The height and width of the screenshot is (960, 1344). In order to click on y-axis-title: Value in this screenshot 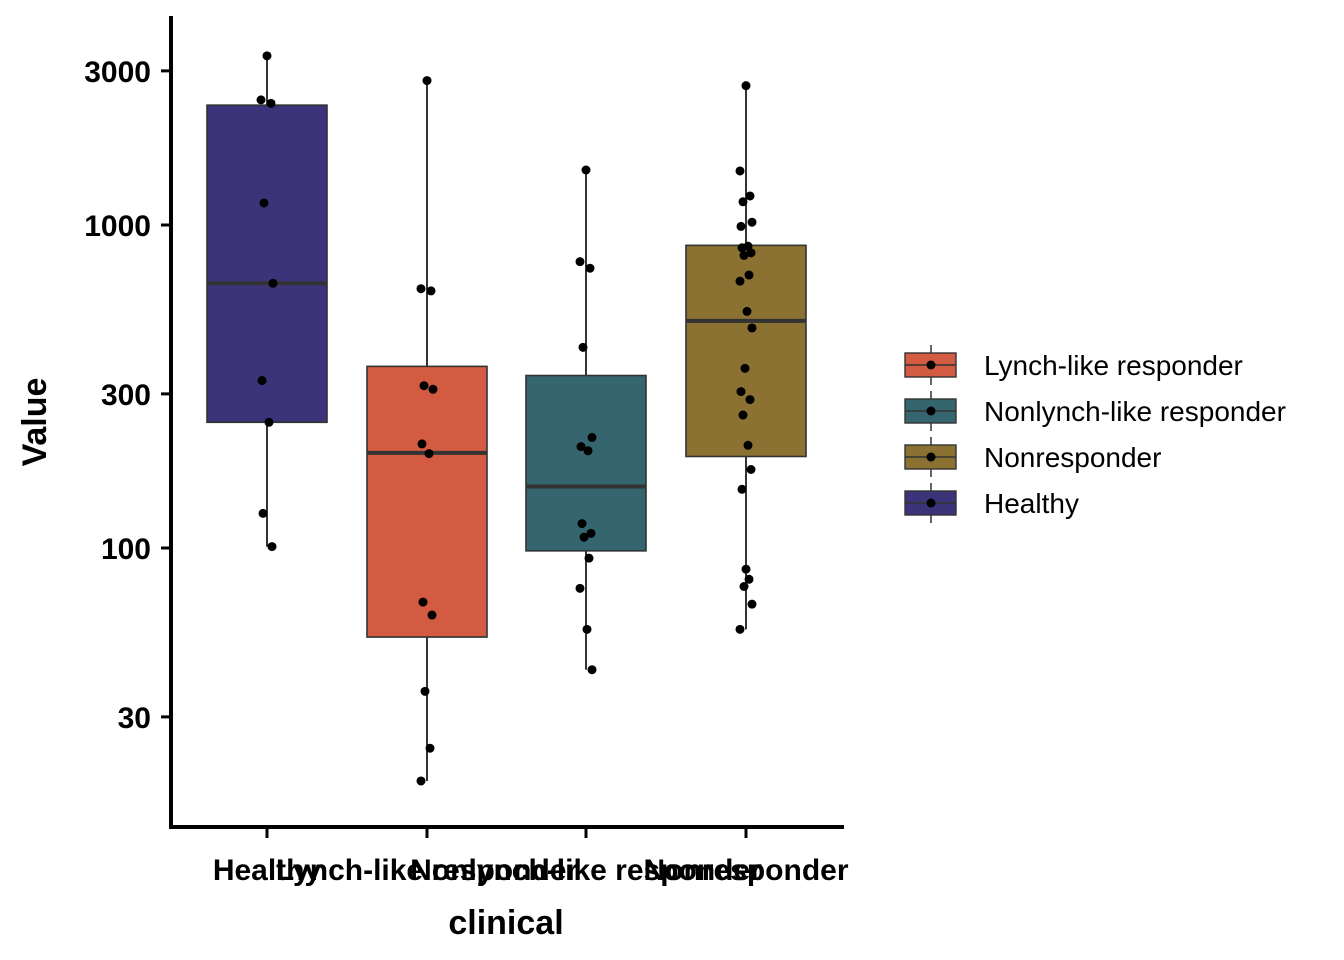, I will do `click(35, 422)`.